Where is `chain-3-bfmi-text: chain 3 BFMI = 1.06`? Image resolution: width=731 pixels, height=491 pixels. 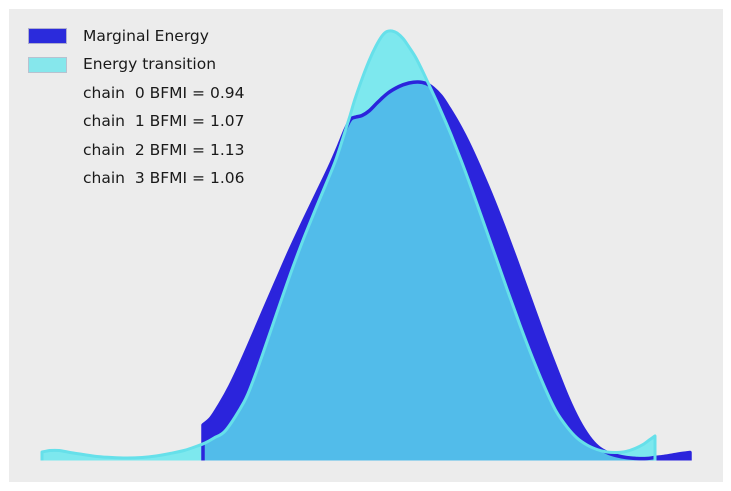
chain-3-bfmi-text: chain 3 BFMI = 1.06 is located at coordinates (164, 178).